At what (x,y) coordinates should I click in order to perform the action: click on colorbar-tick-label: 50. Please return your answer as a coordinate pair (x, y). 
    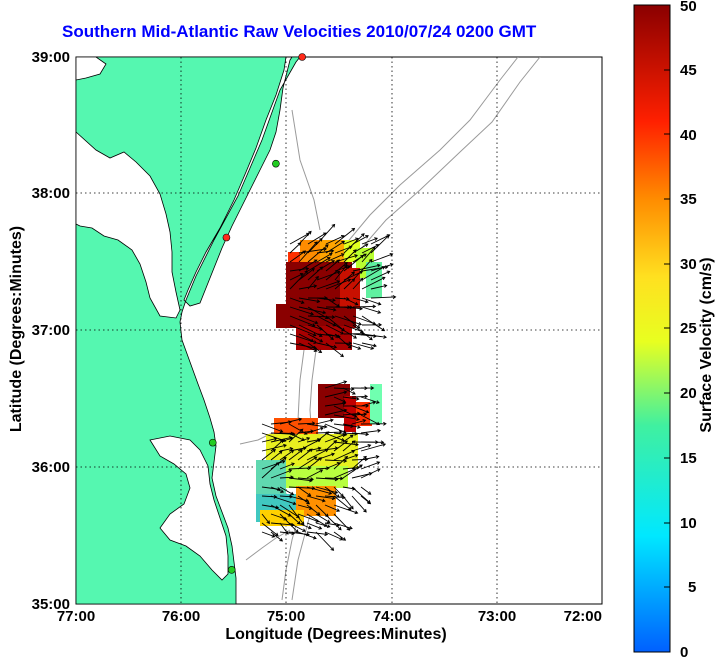
    Looking at the image, I should click on (688, 7).